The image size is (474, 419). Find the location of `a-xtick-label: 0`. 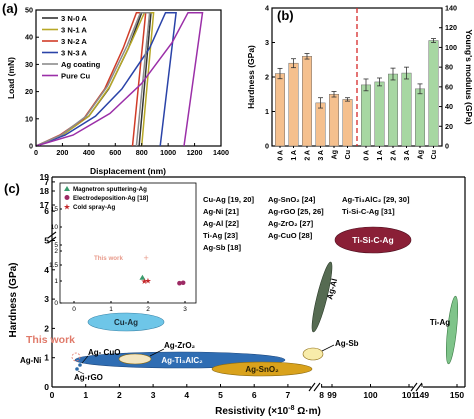

a-xtick-label: 0 is located at coordinates (36, 152).